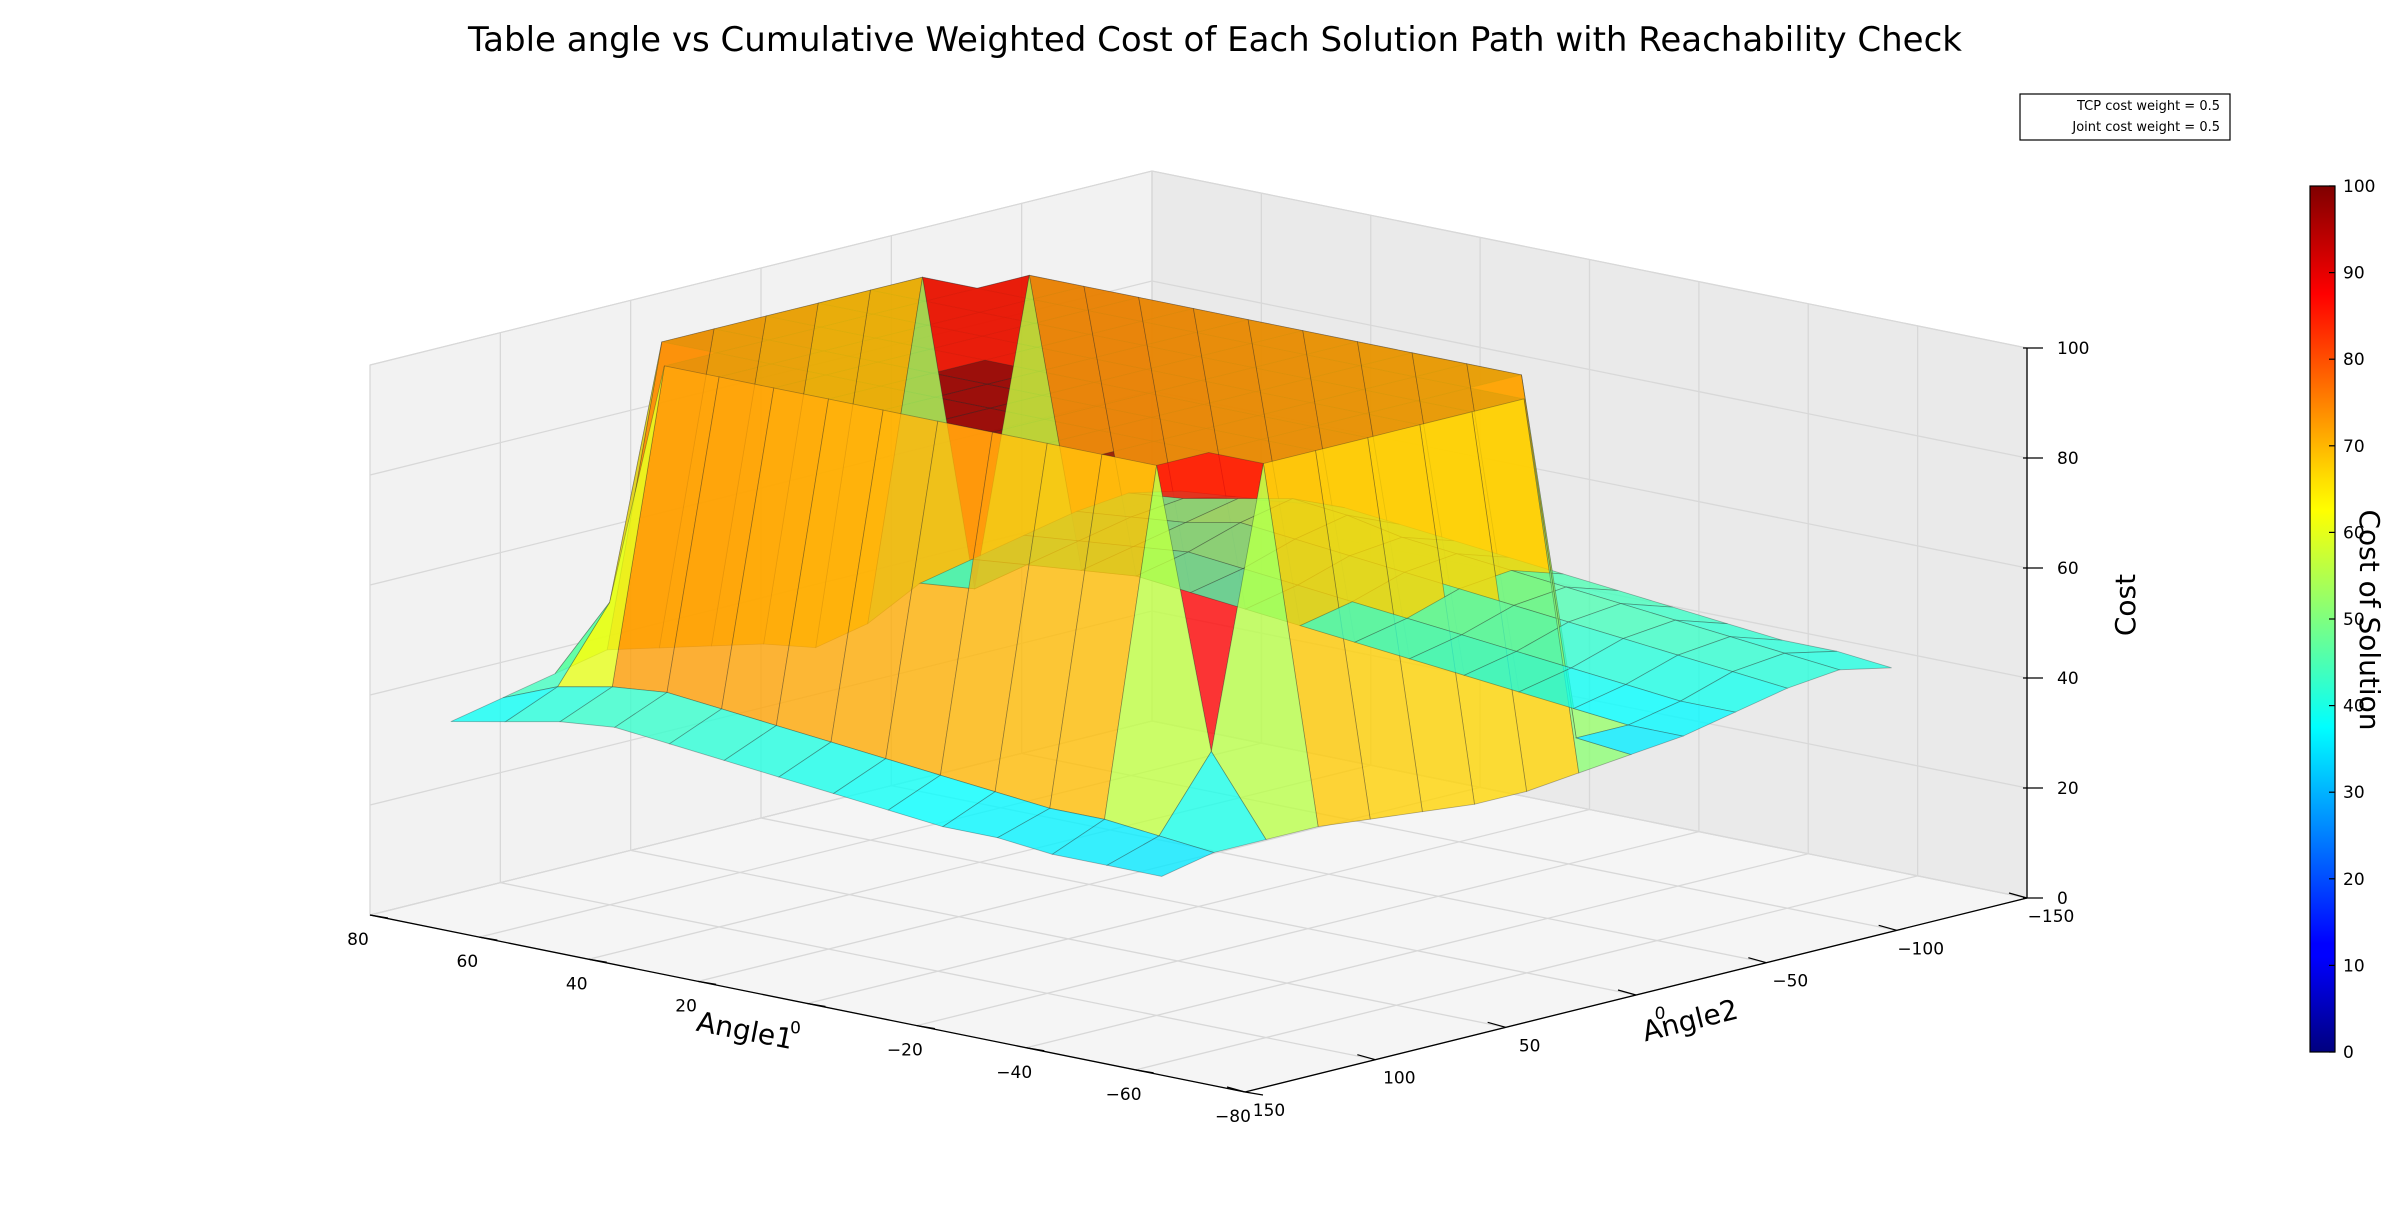 The height and width of the screenshot is (1220, 2400). What do you see at coordinates (686, 1006) in the screenshot?
I see `x-tick-label: 20` at bounding box center [686, 1006].